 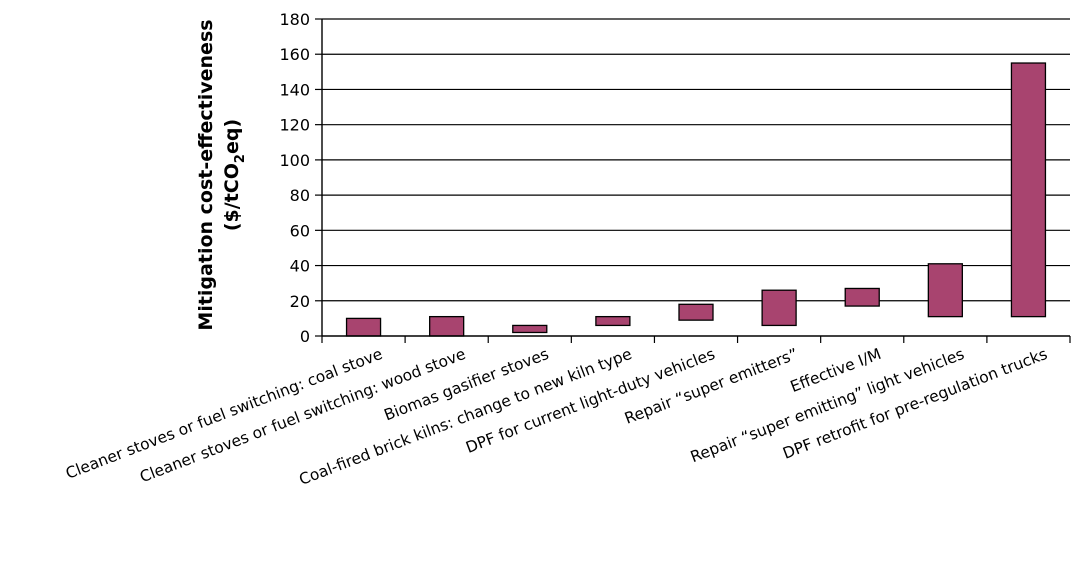 I want to click on y-tick-label: 20, so click(x=300, y=301).